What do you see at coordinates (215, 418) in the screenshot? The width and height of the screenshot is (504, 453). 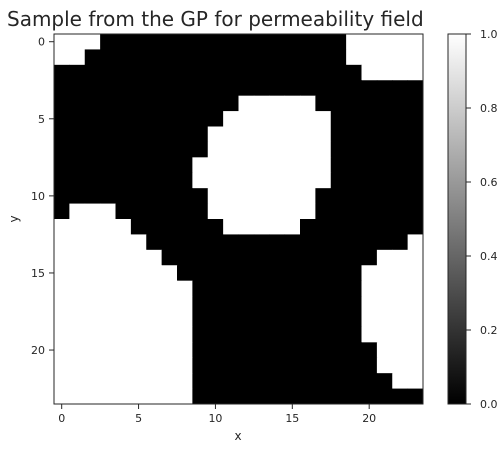 I see `x-tick-label: 10` at bounding box center [215, 418].